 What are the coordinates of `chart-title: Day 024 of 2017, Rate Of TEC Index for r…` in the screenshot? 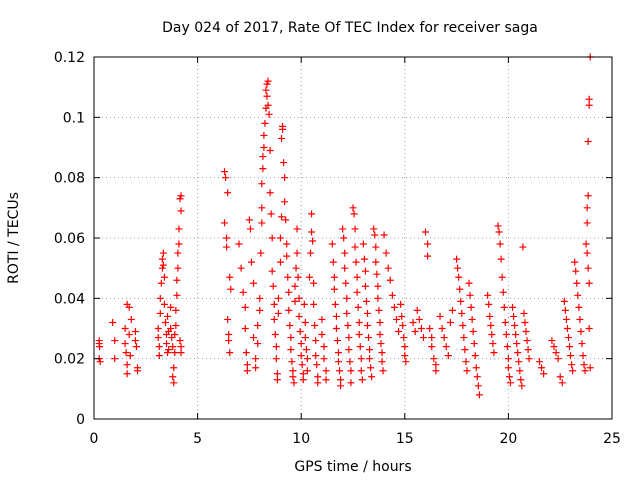 It's located at (350, 28).